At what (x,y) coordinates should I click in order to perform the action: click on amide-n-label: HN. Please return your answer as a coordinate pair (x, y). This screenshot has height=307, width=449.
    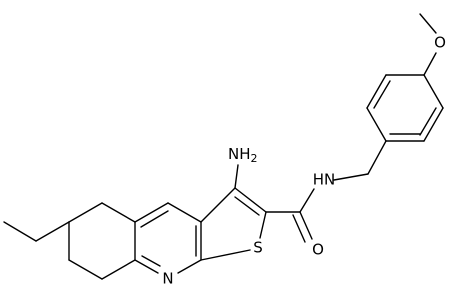
    Looking at the image, I should click on (324, 180).